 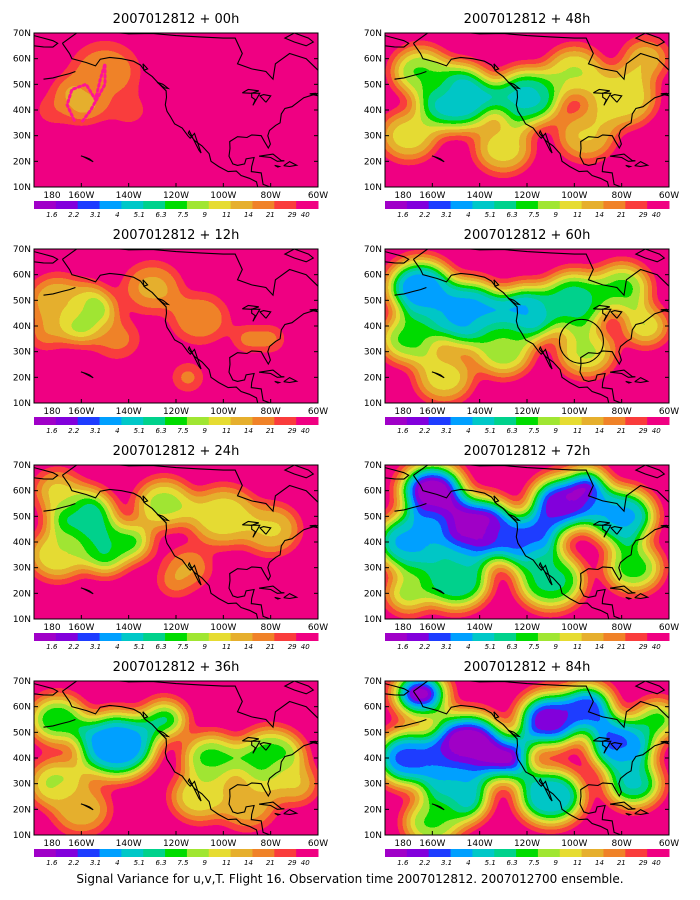 What do you see at coordinates (95, 215) in the screenshot?
I see `colorbar-label: 3.1` at bounding box center [95, 215].